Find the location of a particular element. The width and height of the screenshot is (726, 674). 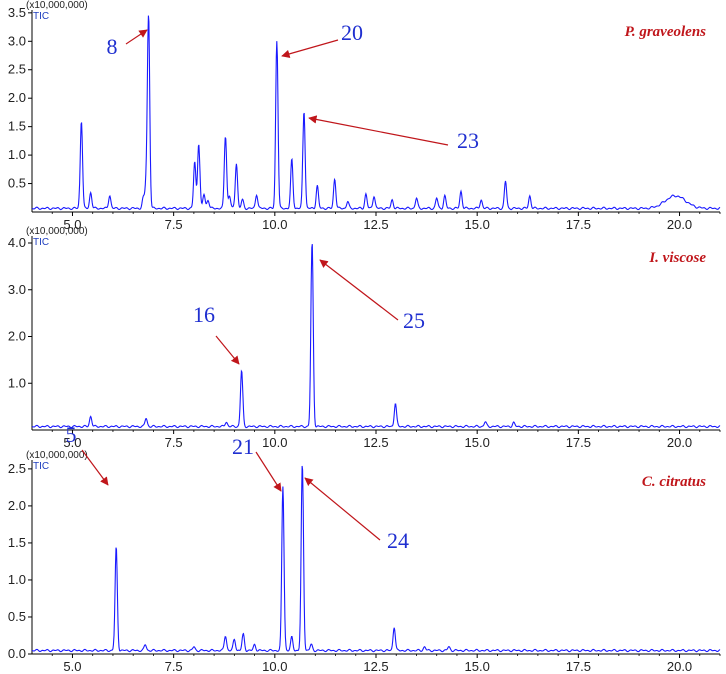

peak-number-label: 16 is located at coordinates (204, 314).